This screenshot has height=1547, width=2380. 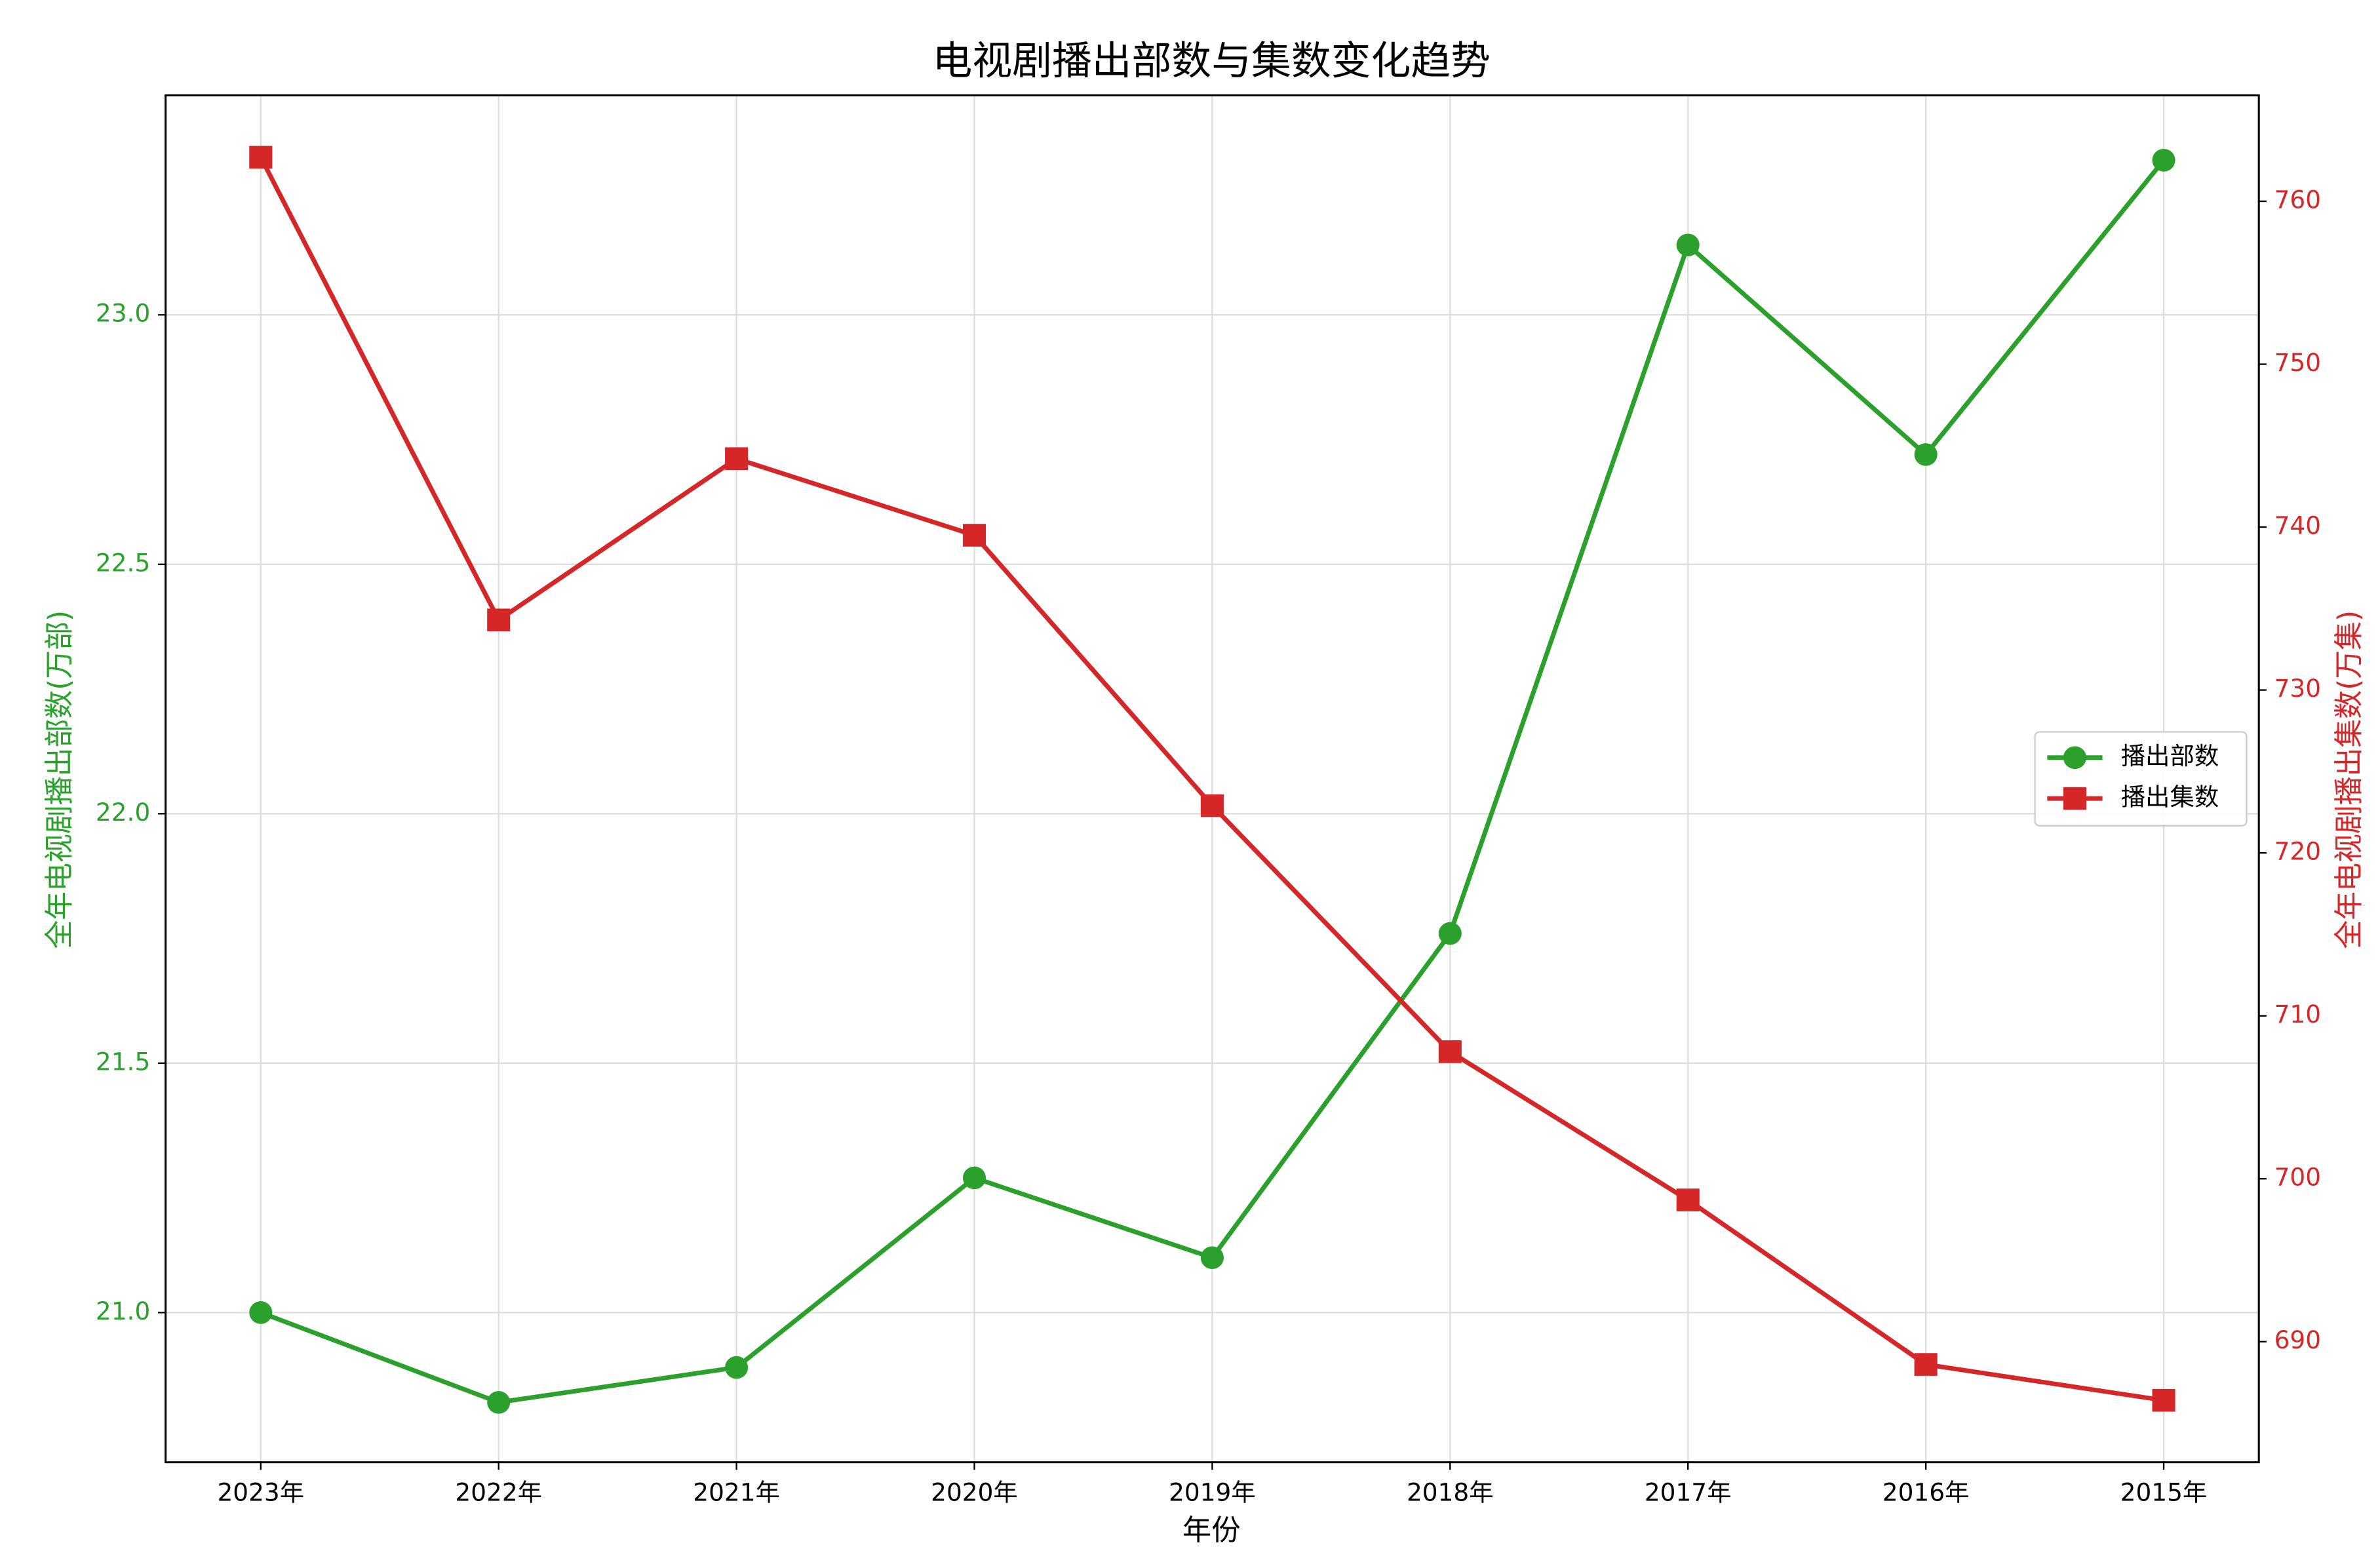 What do you see at coordinates (123, 812) in the screenshot?
I see `y-tick-label: 22.0` at bounding box center [123, 812].